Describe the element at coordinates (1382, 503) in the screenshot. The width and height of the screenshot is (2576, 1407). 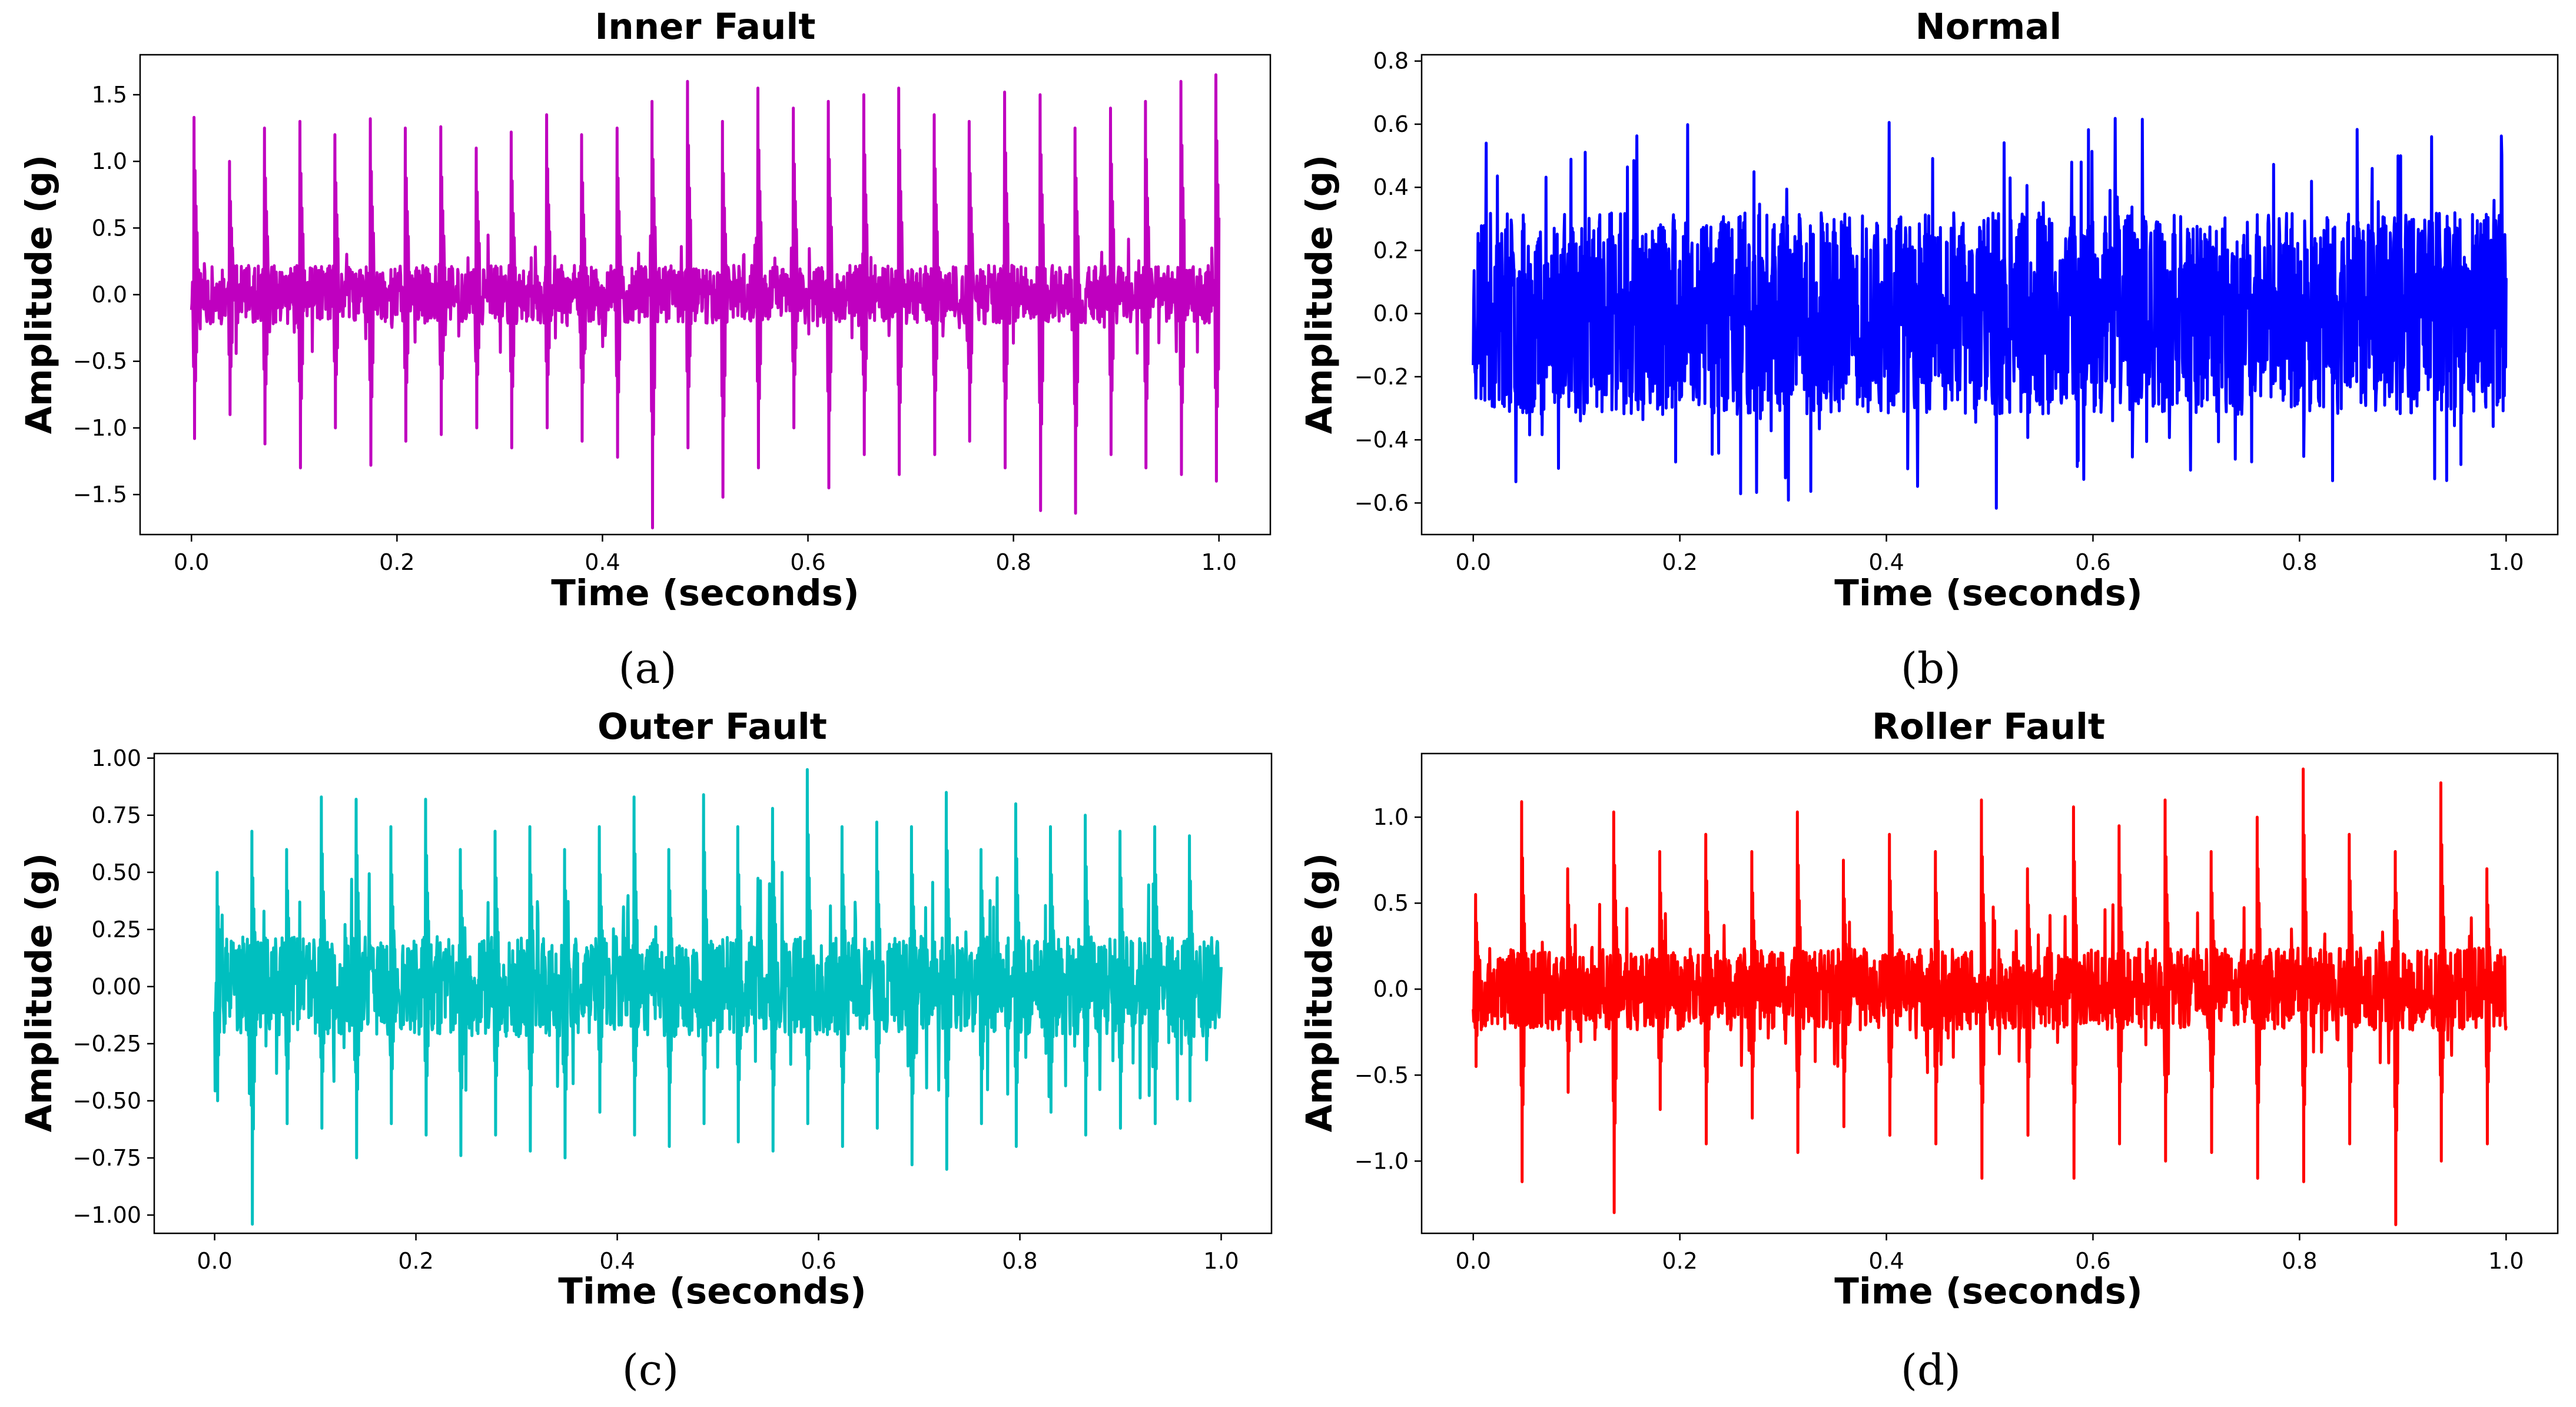
I see `y-tick-label: −0.6` at that location.